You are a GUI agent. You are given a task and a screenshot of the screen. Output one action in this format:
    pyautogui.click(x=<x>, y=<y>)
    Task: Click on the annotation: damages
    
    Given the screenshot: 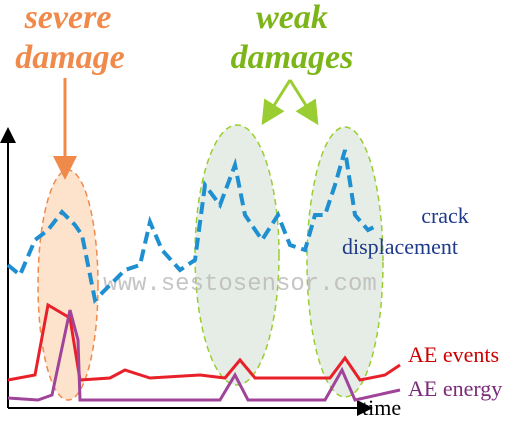 What is the action you would take?
    pyautogui.click(x=292, y=57)
    